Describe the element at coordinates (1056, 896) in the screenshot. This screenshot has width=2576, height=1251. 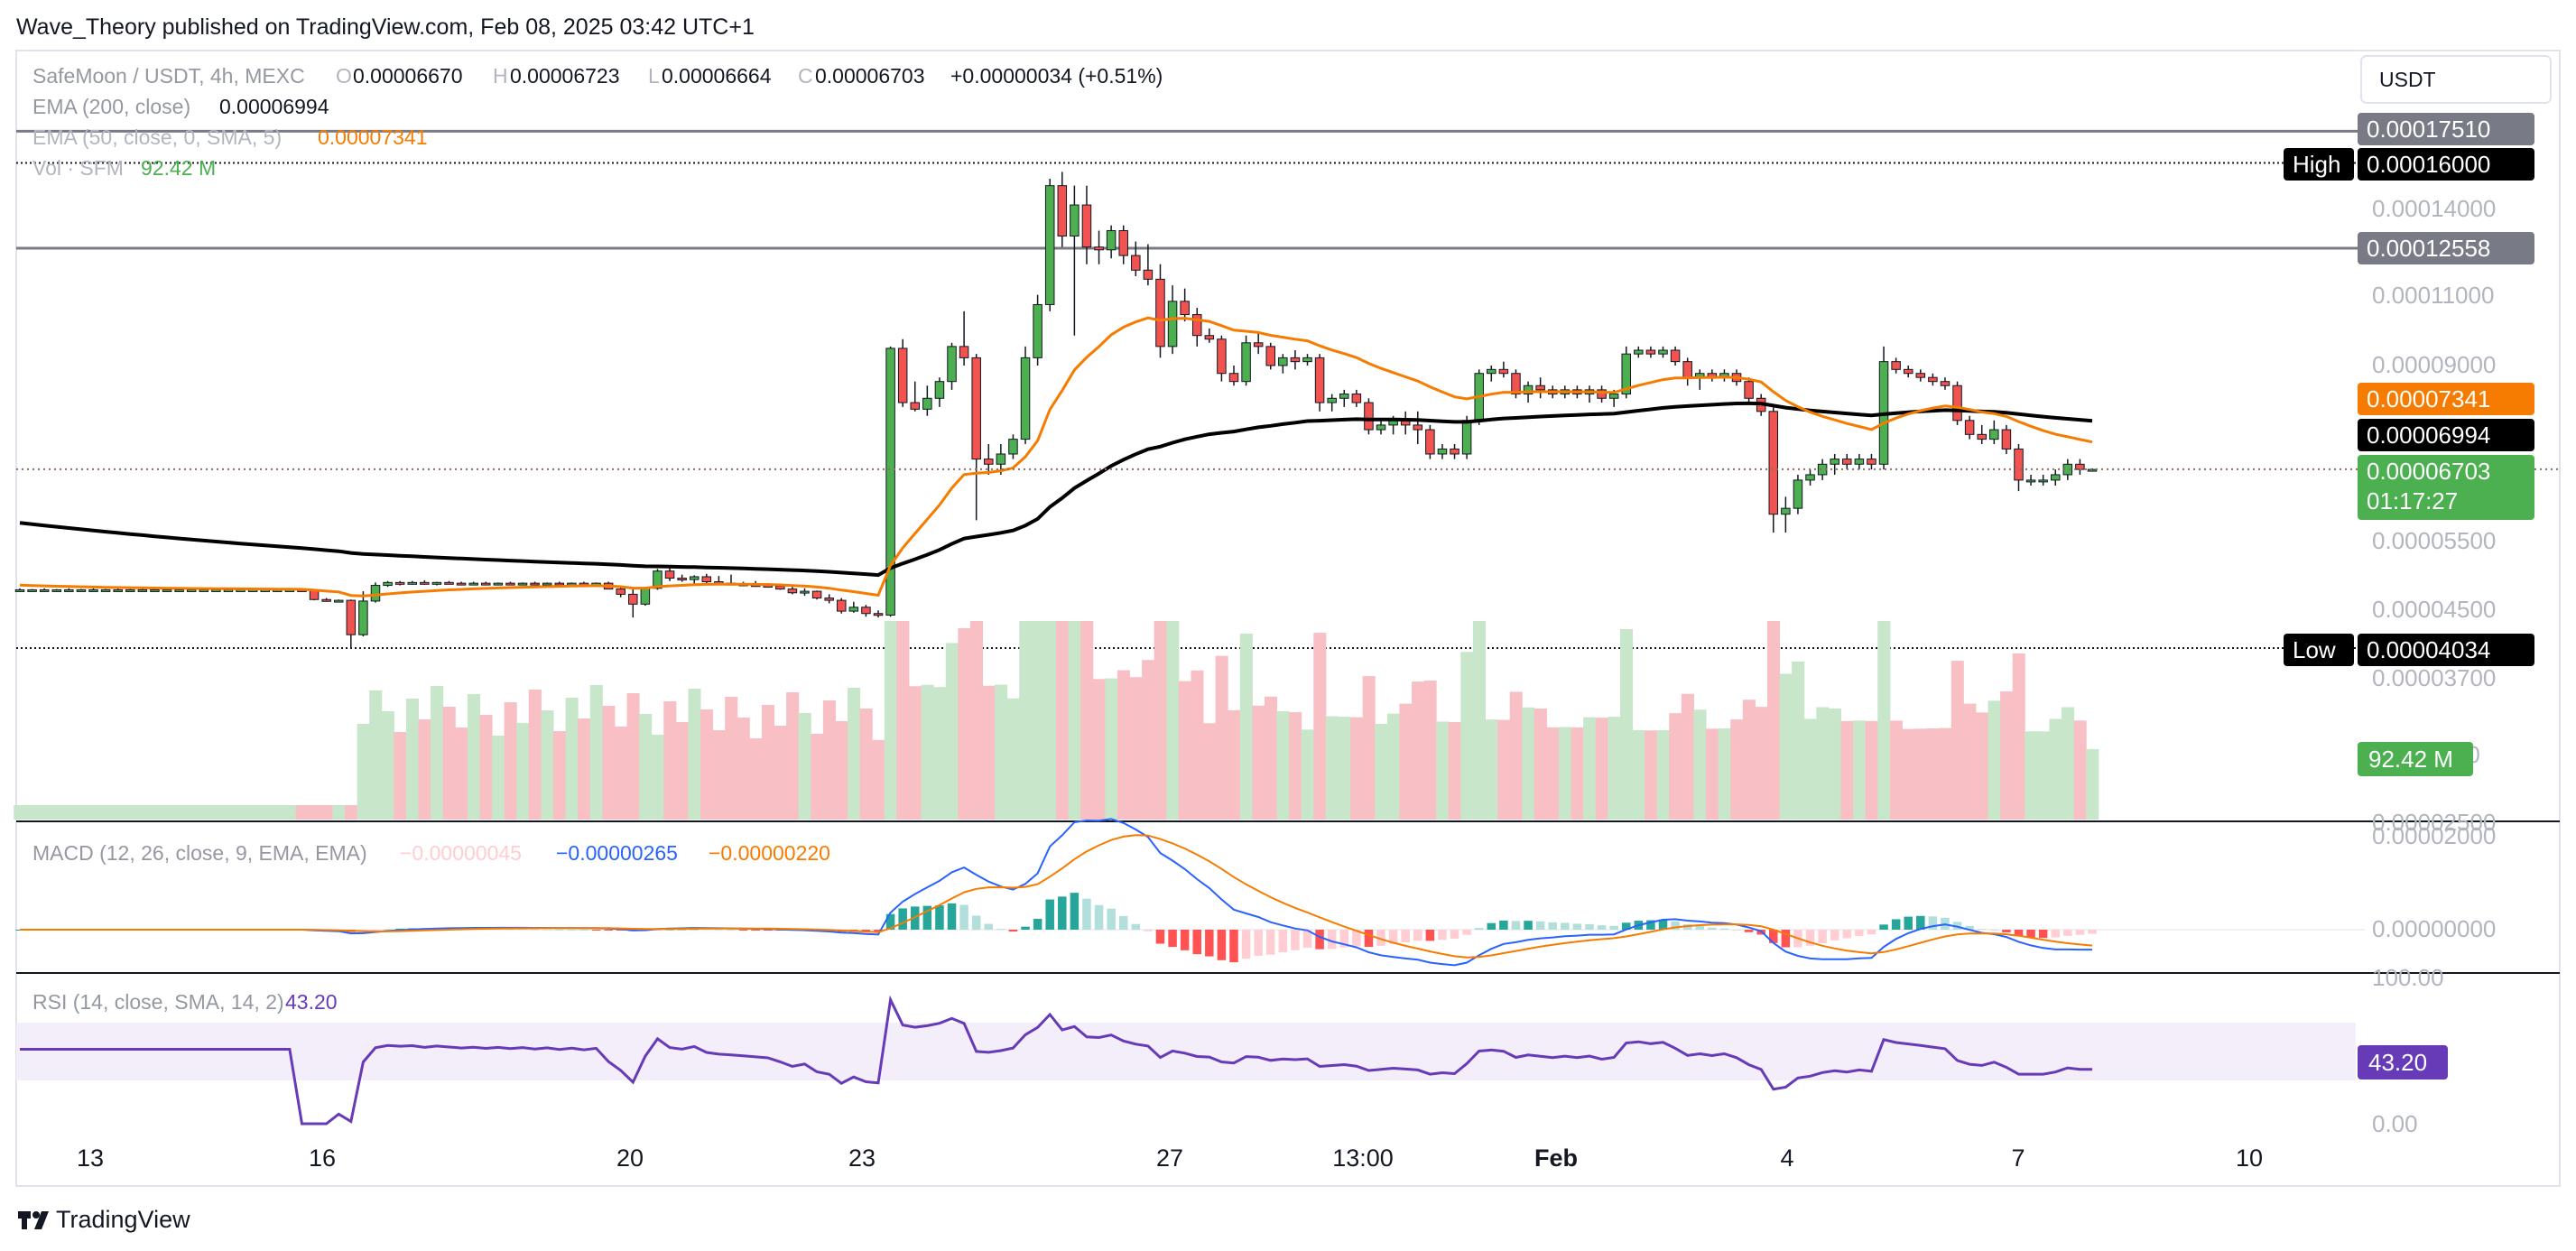
I see `macd-signal-line` at that location.